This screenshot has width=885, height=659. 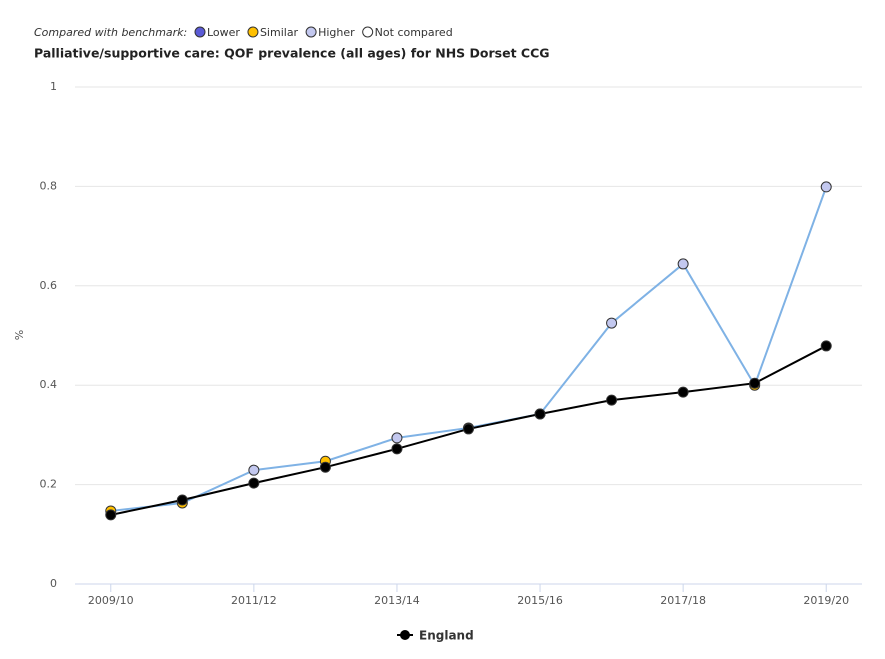 What do you see at coordinates (683, 600) in the screenshot?
I see `x-tick-label: 2017/18` at bounding box center [683, 600].